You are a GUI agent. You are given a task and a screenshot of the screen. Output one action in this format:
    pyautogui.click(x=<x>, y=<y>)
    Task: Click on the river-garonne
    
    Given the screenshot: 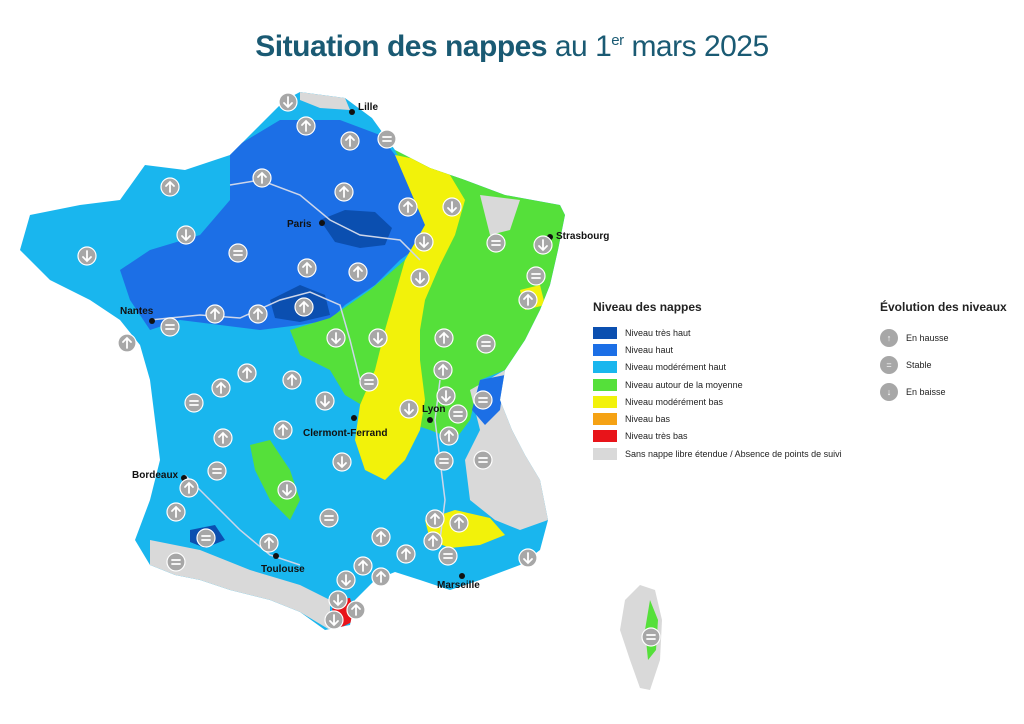 What is the action you would take?
    pyautogui.click(x=242, y=520)
    